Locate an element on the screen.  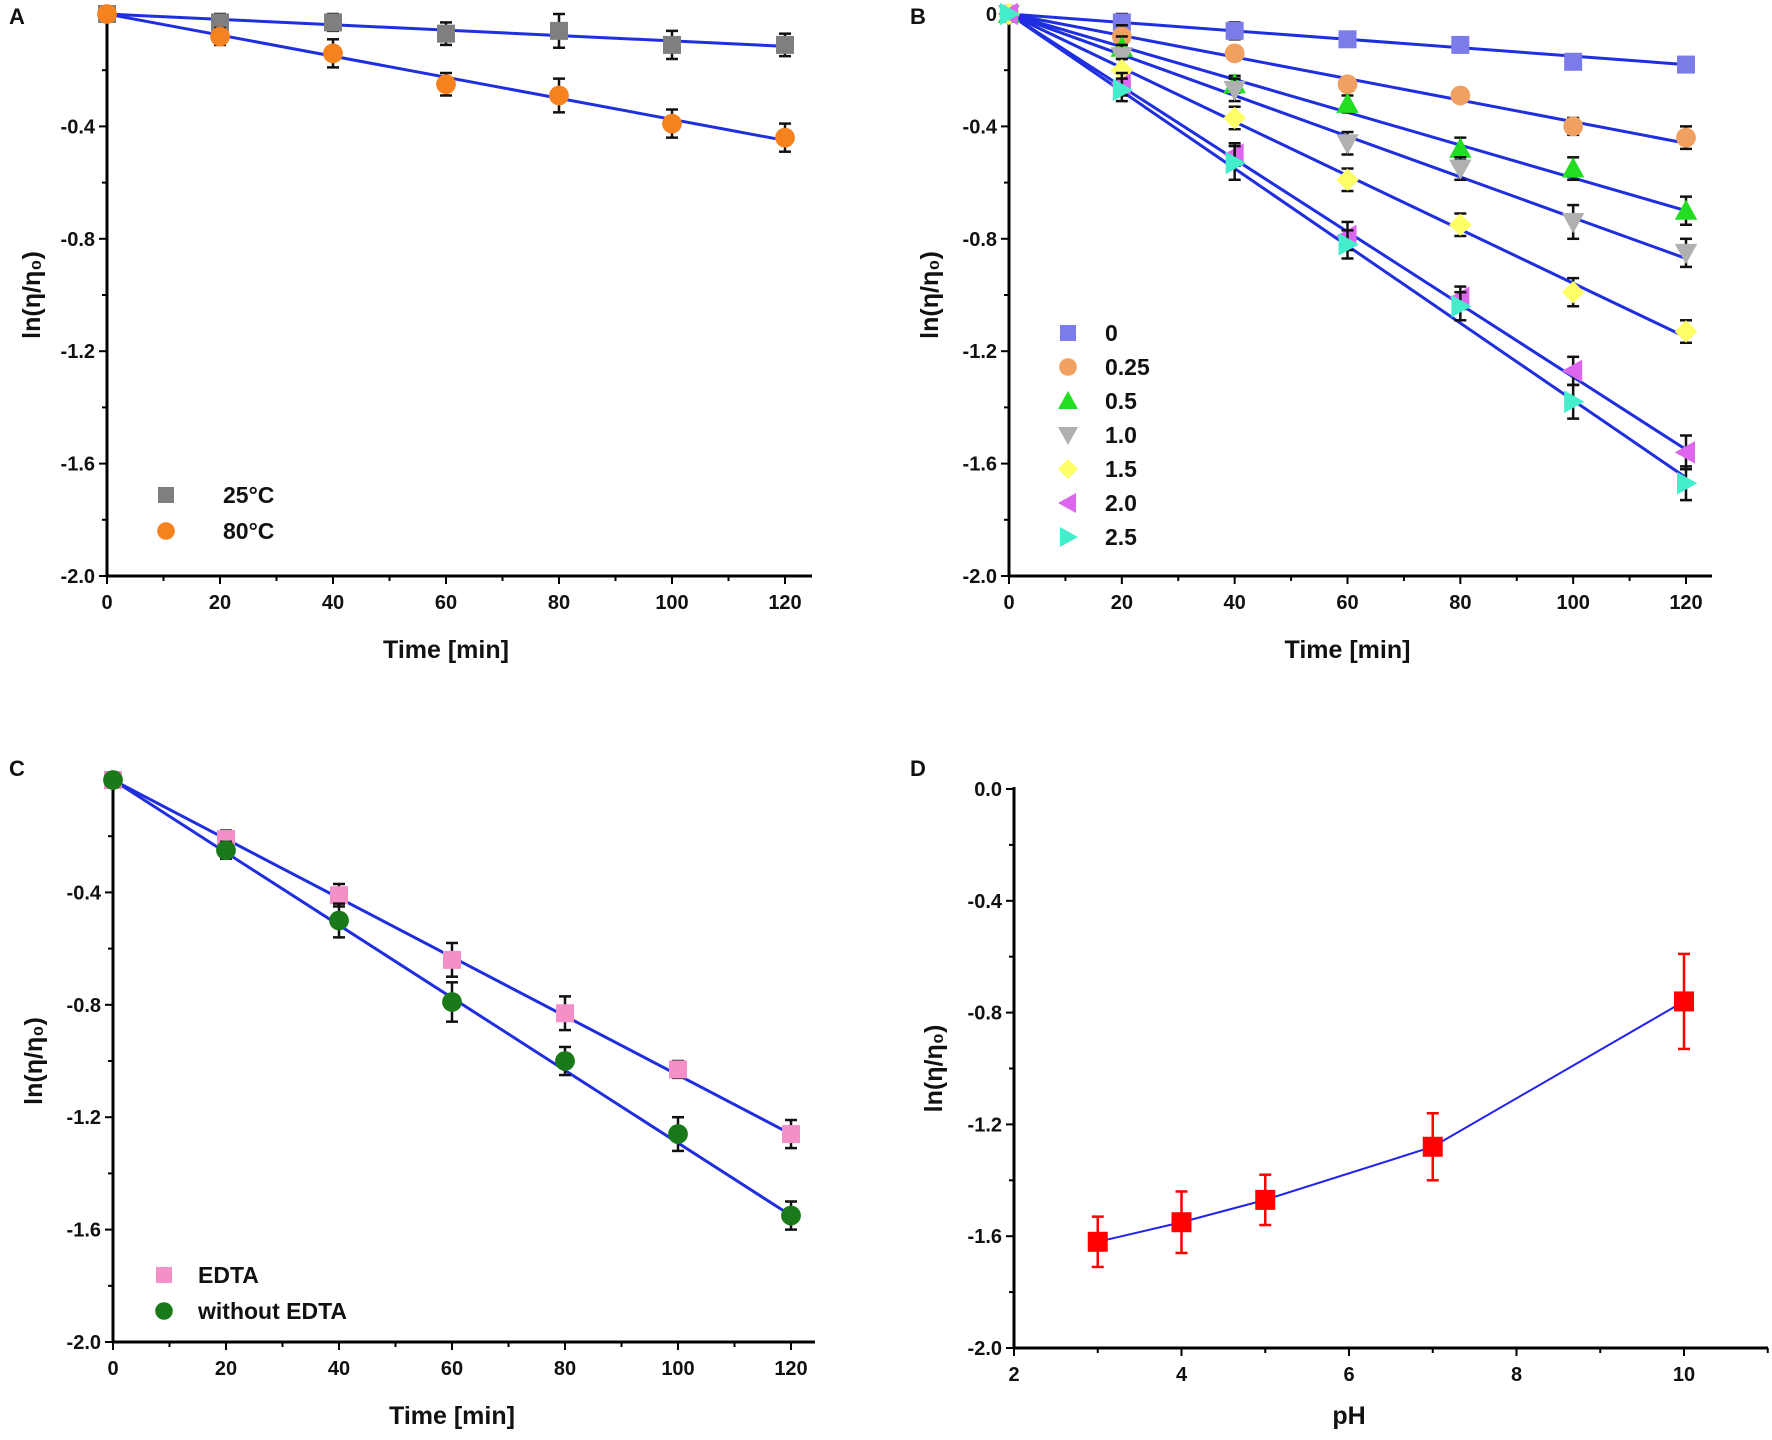
legend-label: without EDTA is located at coordinates (272, 1311).